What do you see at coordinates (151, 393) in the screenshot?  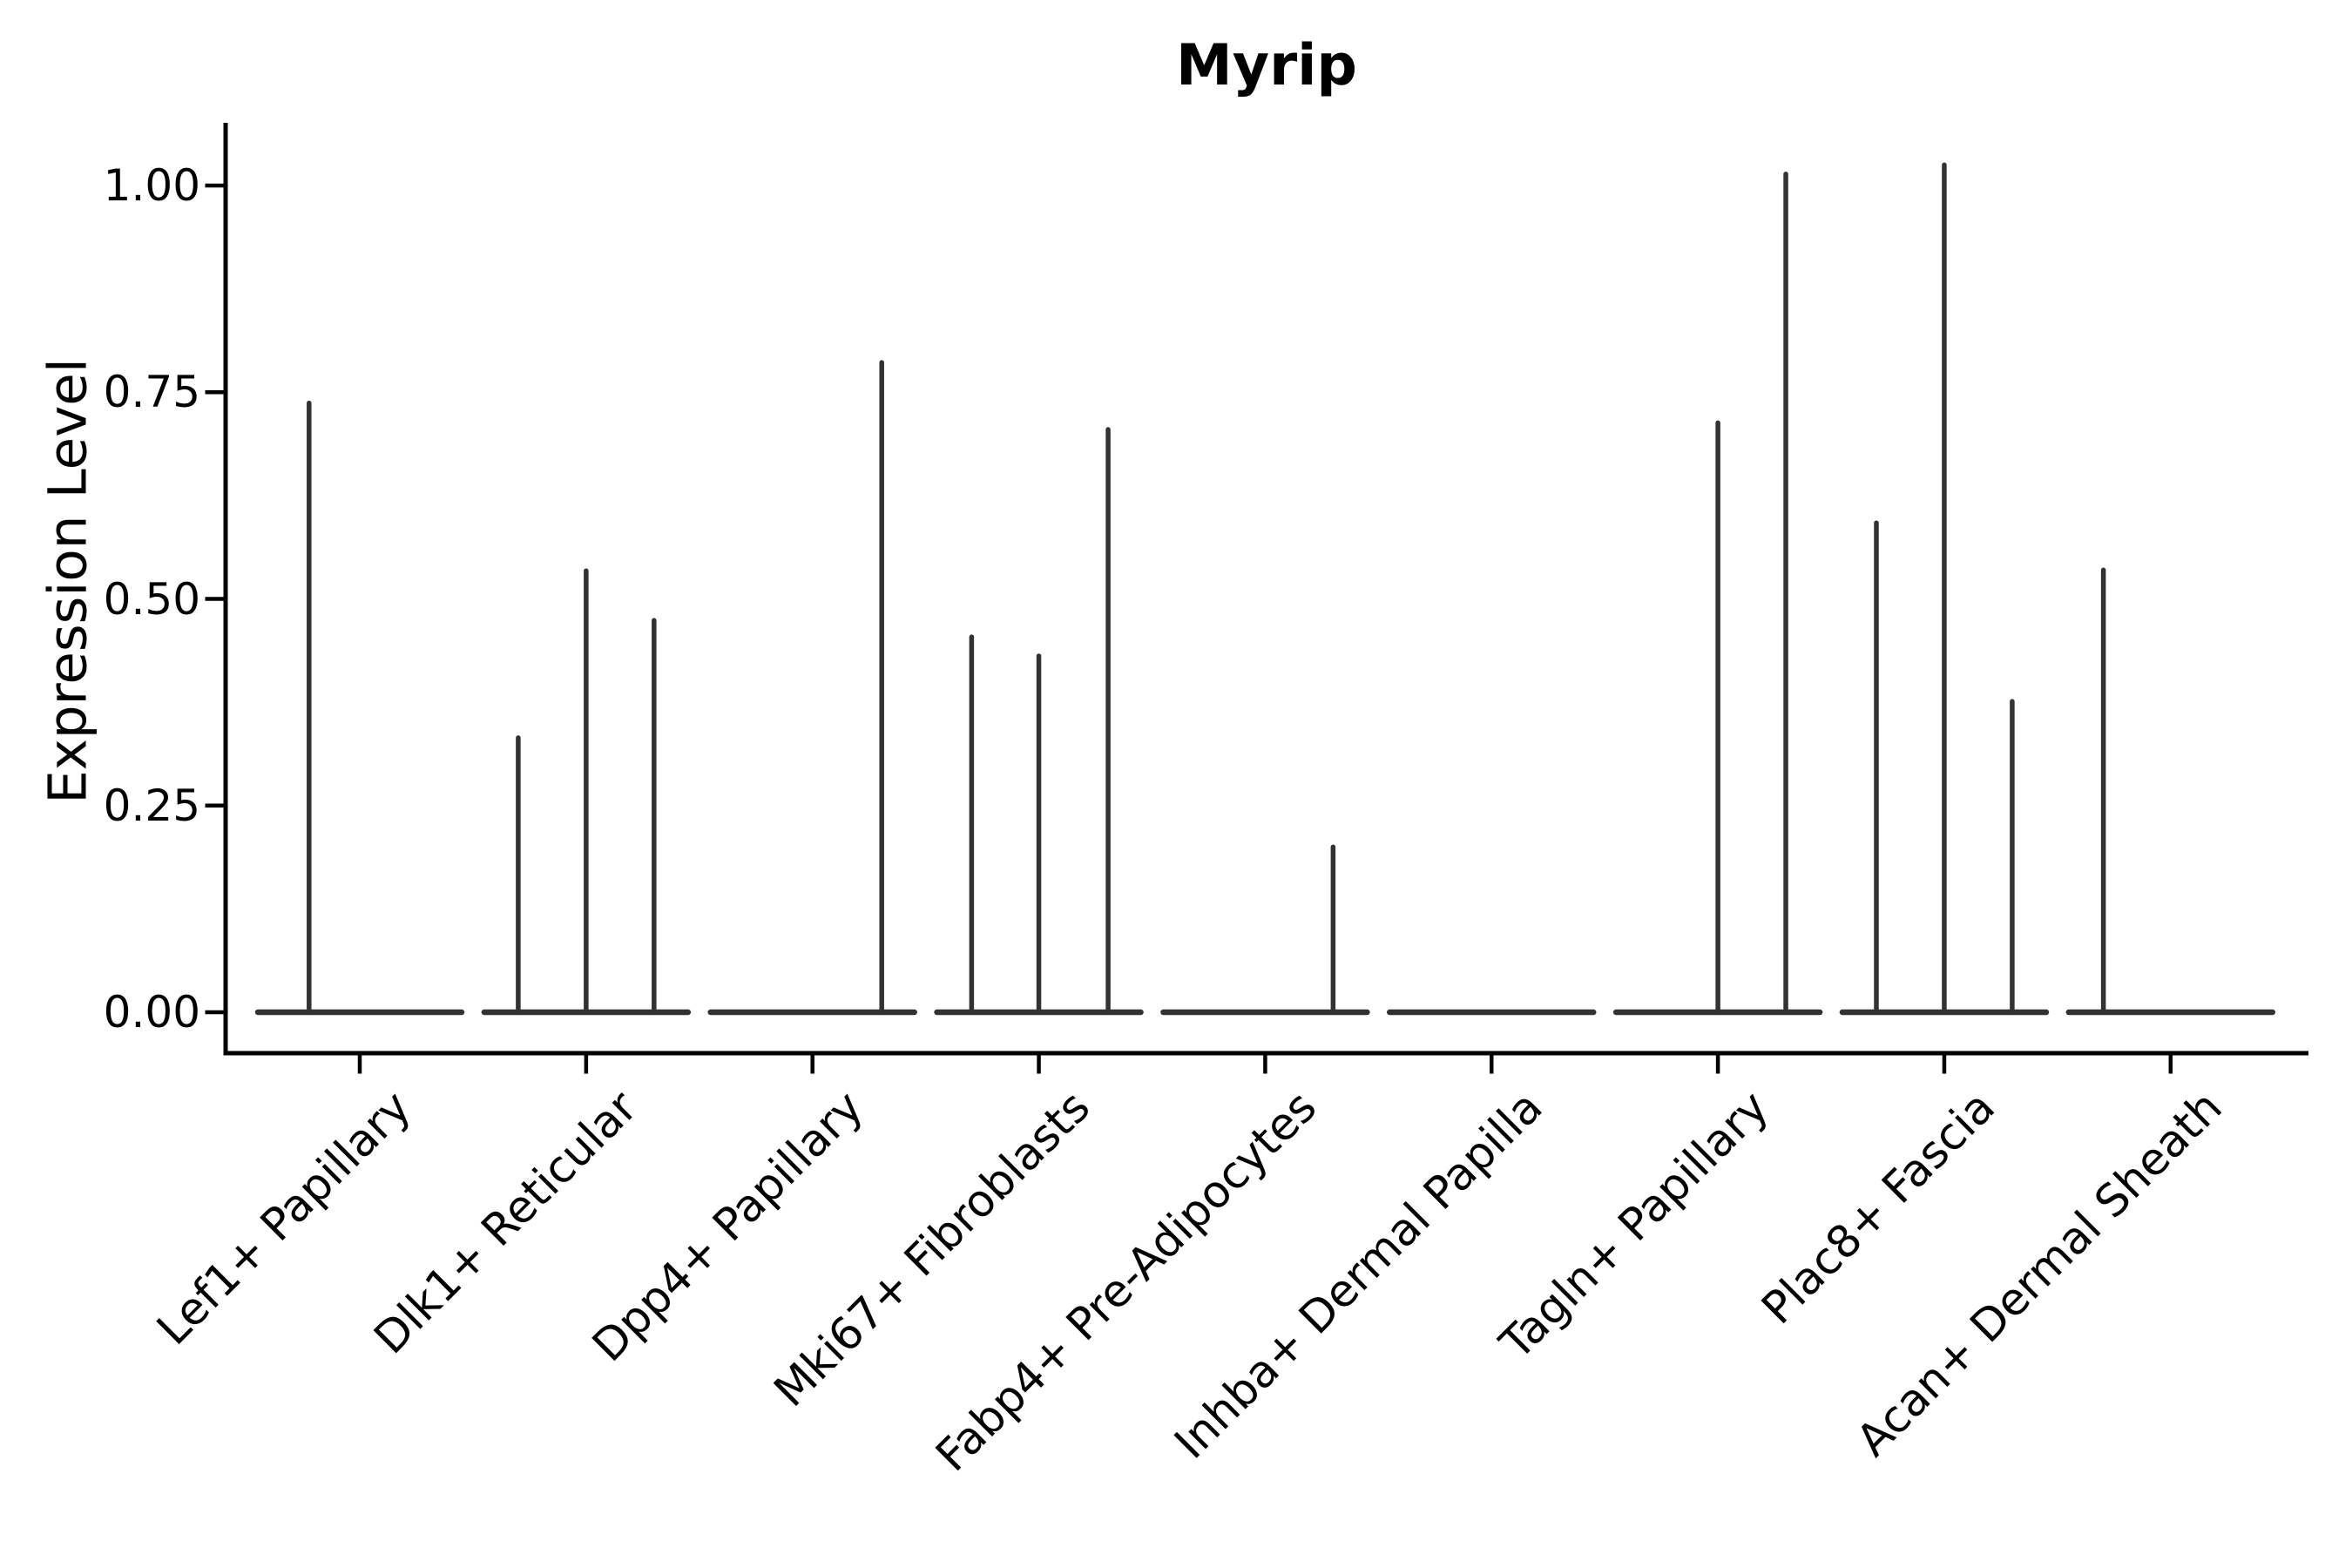 I see `y-tick-label-0.75: 0.75` at bounding box center [151, 393].